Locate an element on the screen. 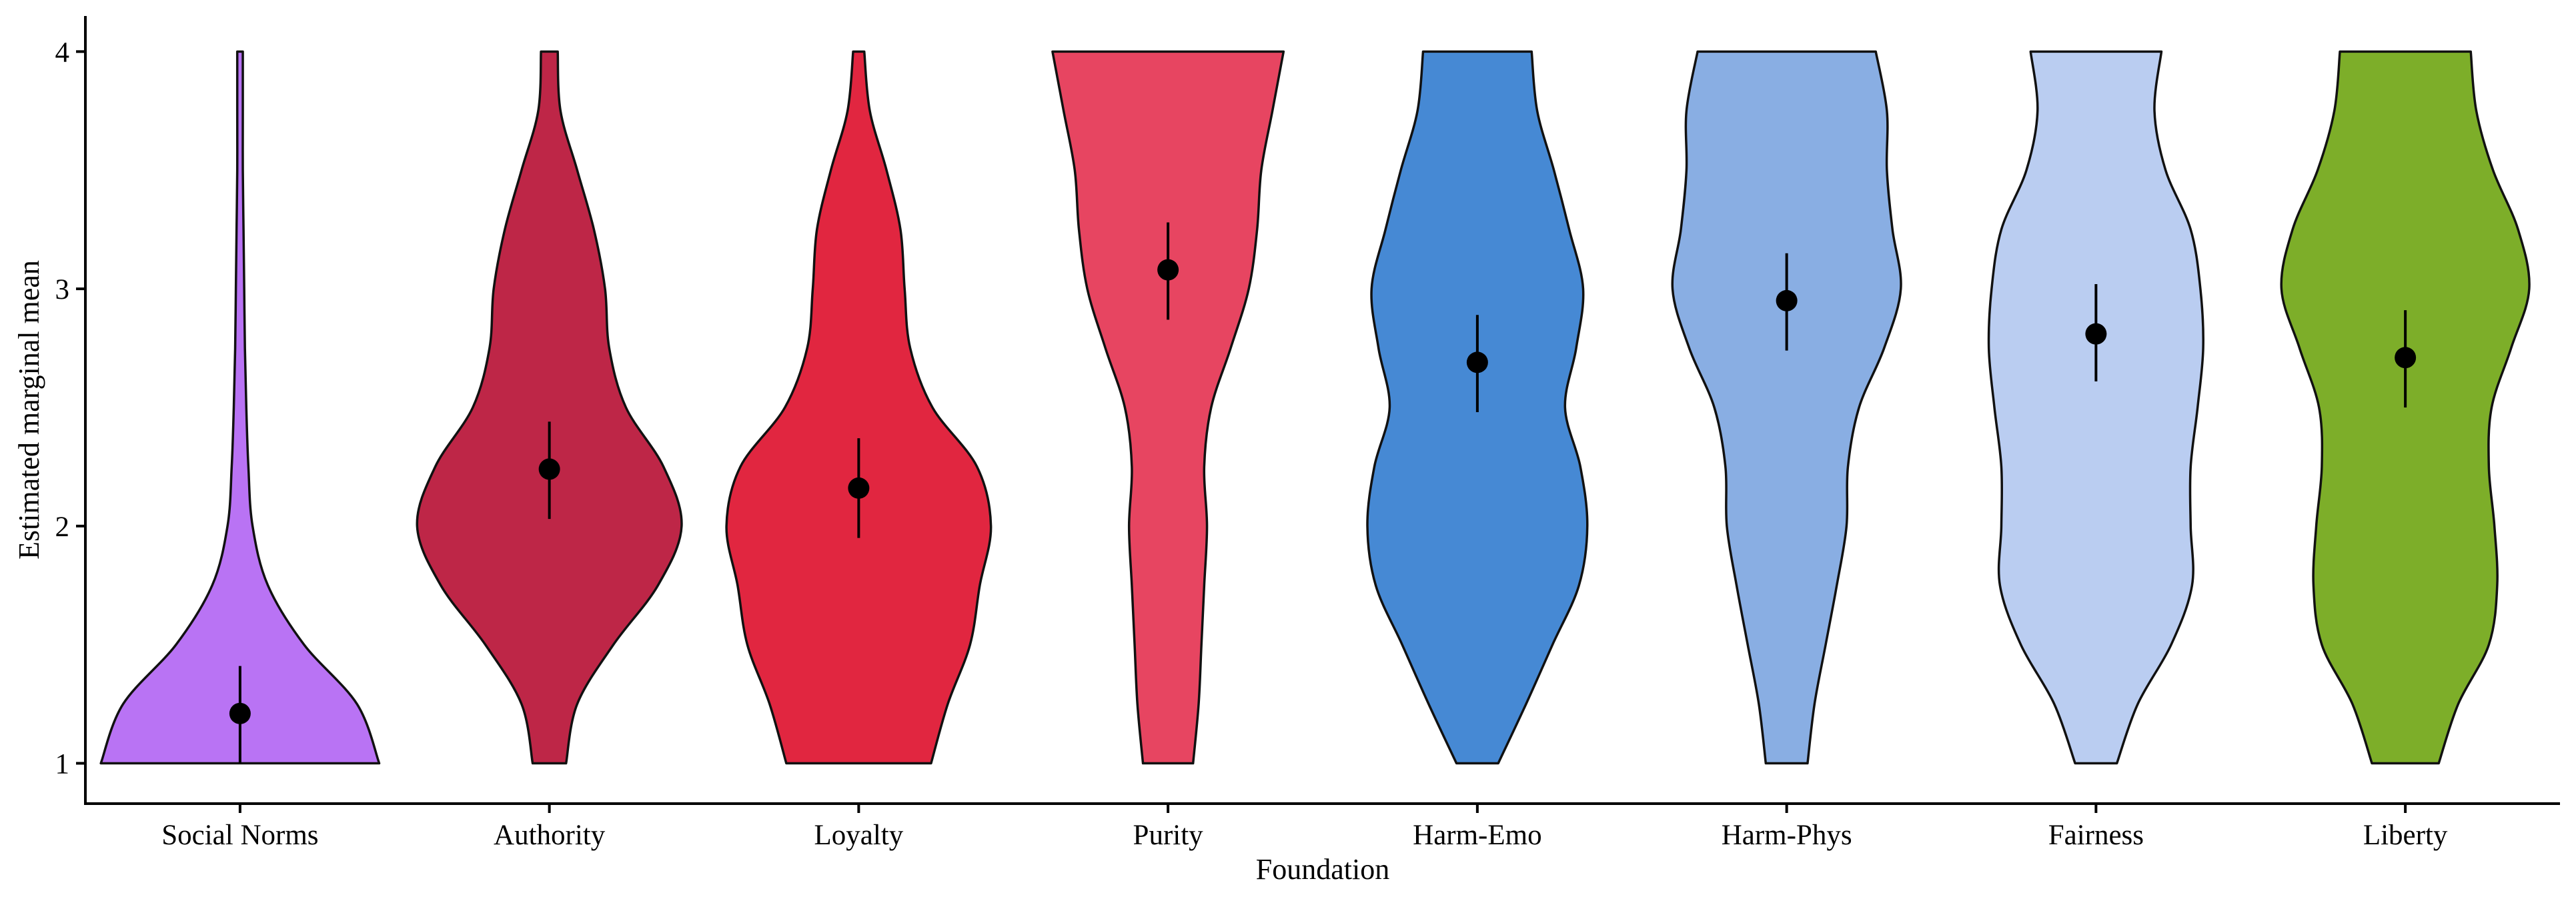 This screenshot has width=2576, height=903. violin-fairness is located at coordinates (2096, 407).